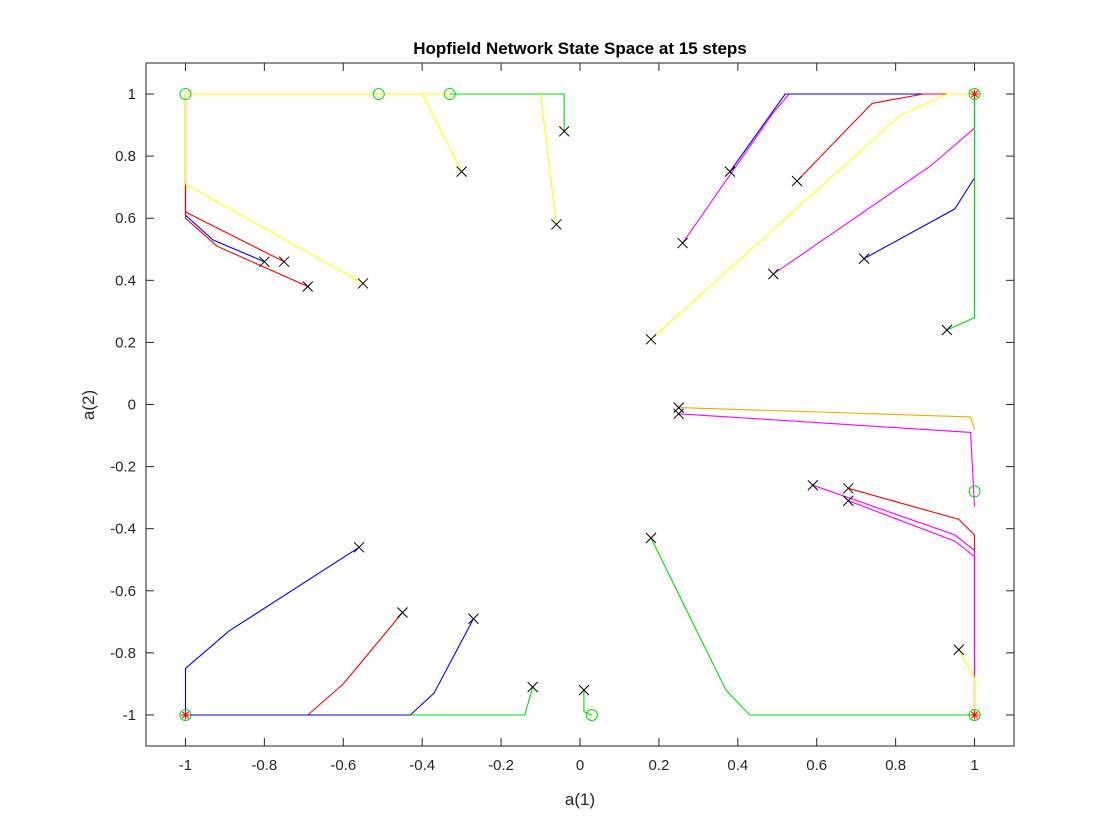 Image resolution: width=1120 pixels, height=840 pixels. Describe the element at coordinates (974, 765) in the screenshot. I see `x-tick-label: 1` at that location.